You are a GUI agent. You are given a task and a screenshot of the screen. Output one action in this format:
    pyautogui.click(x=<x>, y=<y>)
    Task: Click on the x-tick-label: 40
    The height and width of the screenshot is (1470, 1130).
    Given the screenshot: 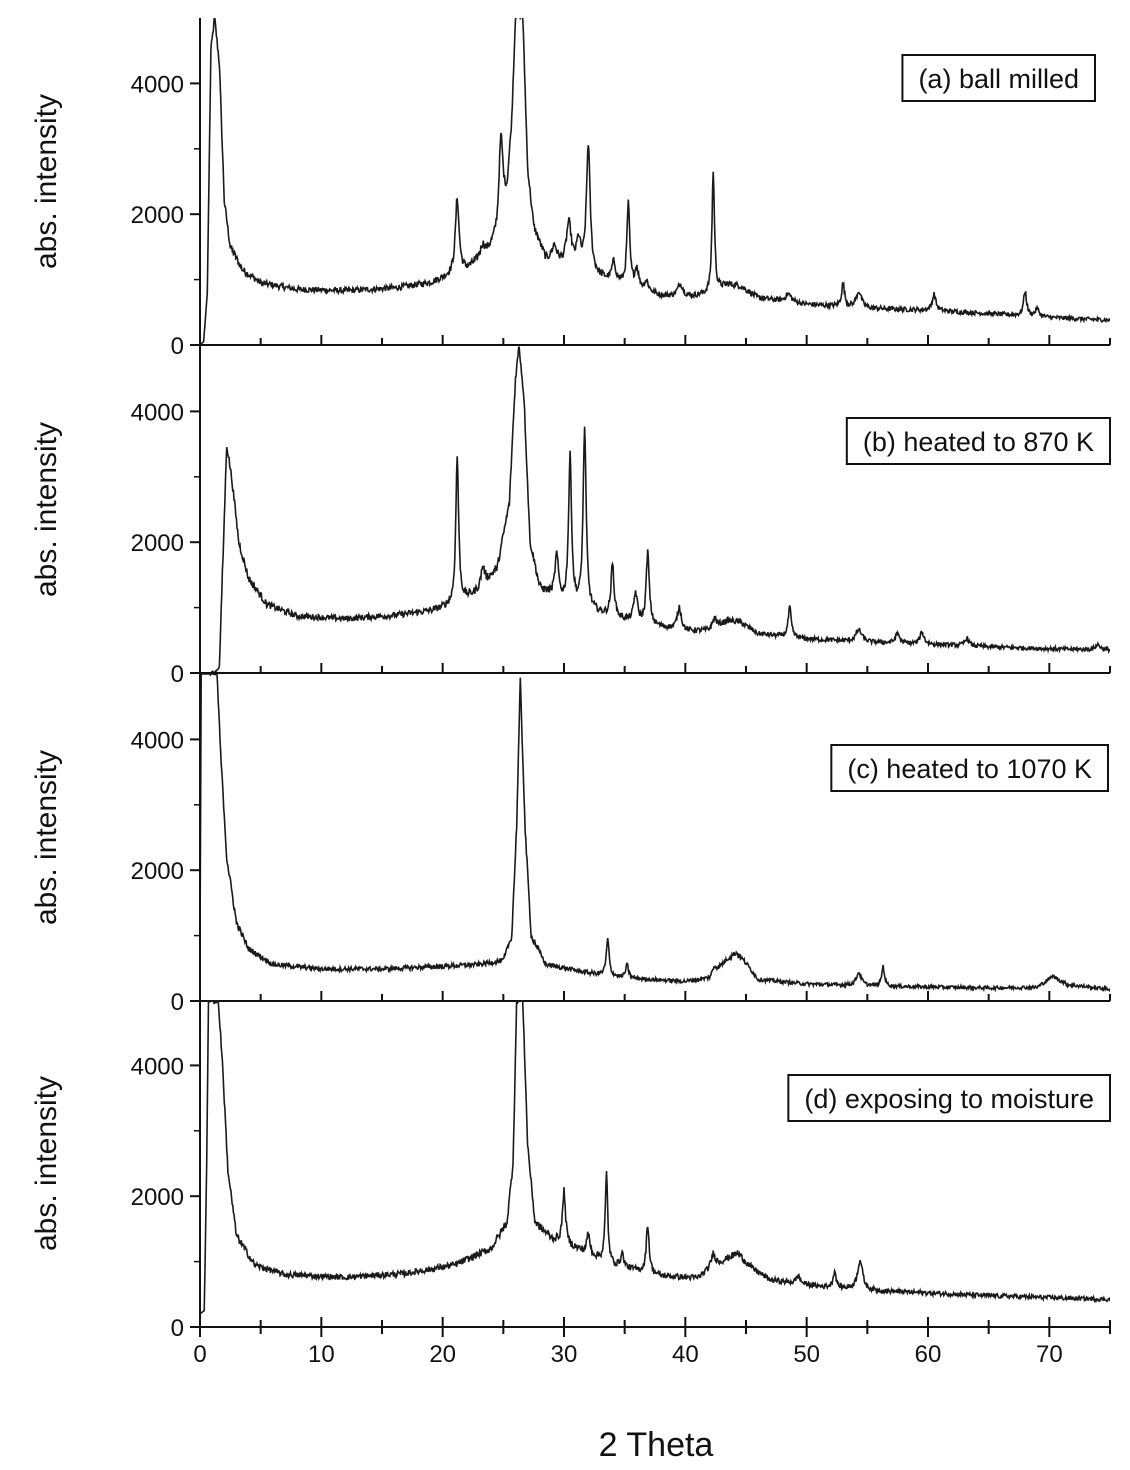 What is the action you would take?
    pyautogui.click(x=685, y=1354)
    